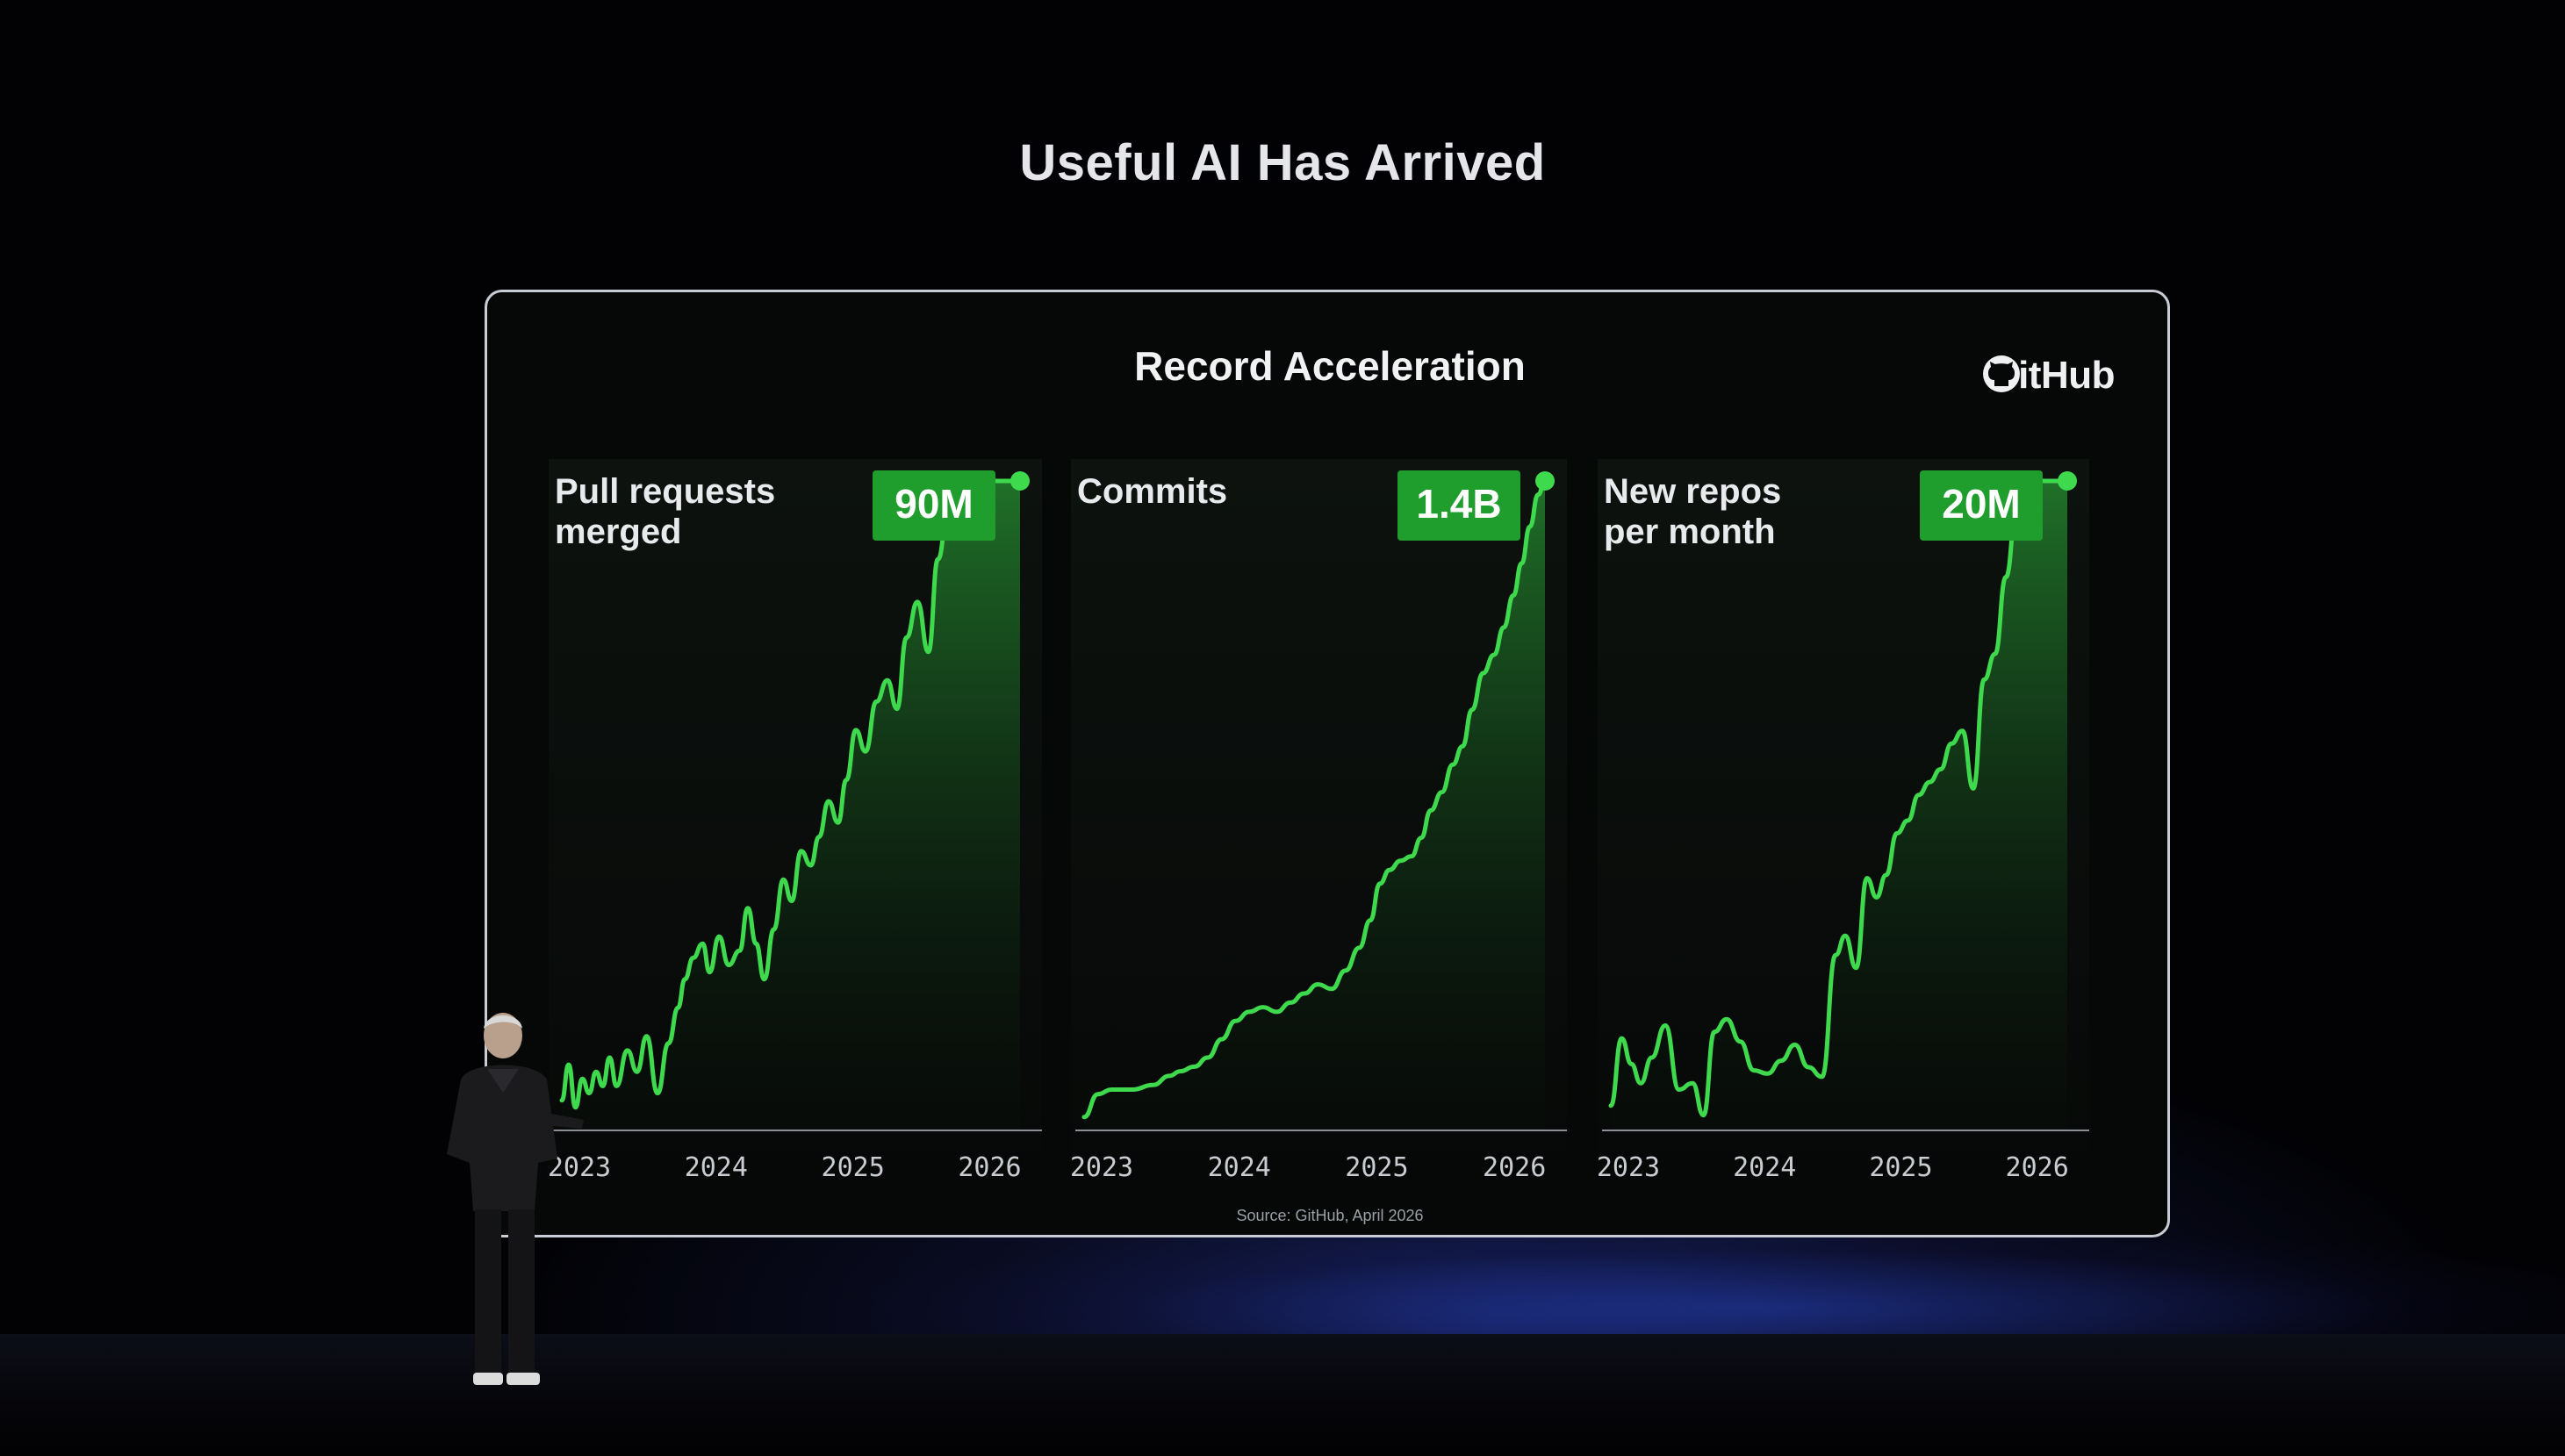 The width and height of the screenshot is (2565, 1456). What do you see at coordinates (2048, 376) in the screenshot?
I see `github-logo: GitHub` at bounding box center [2048, 376].